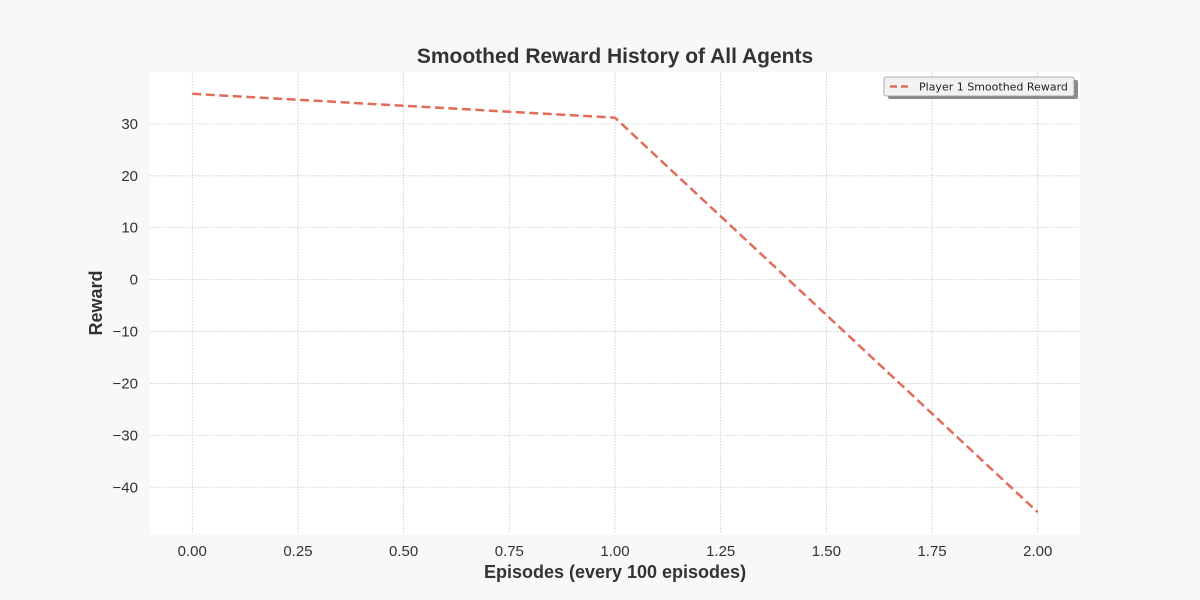 Image resolution: width=1200 pixels, height=600 pixels. Describe the element at coordinates (297, 551) in the screenshot. I see `x-tick-label: 0.25` at that location.